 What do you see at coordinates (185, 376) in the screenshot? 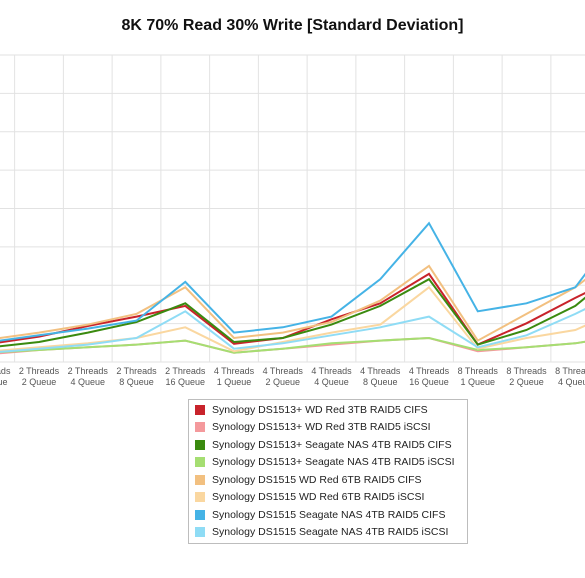
I see `x-tick-label-5: 2 Threads 16 Queue` at bounding box center [185, 376].